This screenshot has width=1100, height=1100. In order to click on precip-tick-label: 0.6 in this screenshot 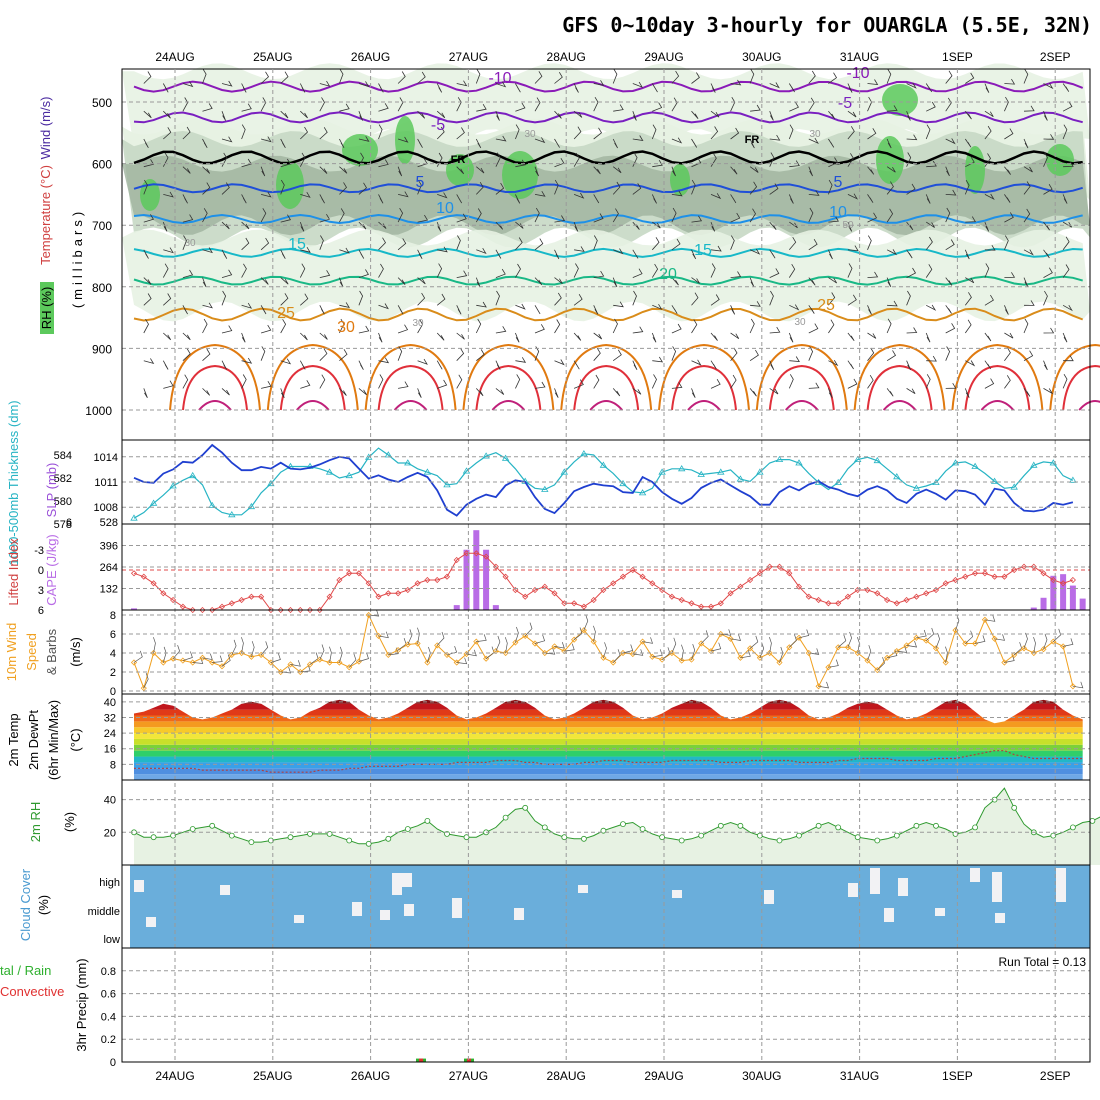, I will do `click(108, 995)`.